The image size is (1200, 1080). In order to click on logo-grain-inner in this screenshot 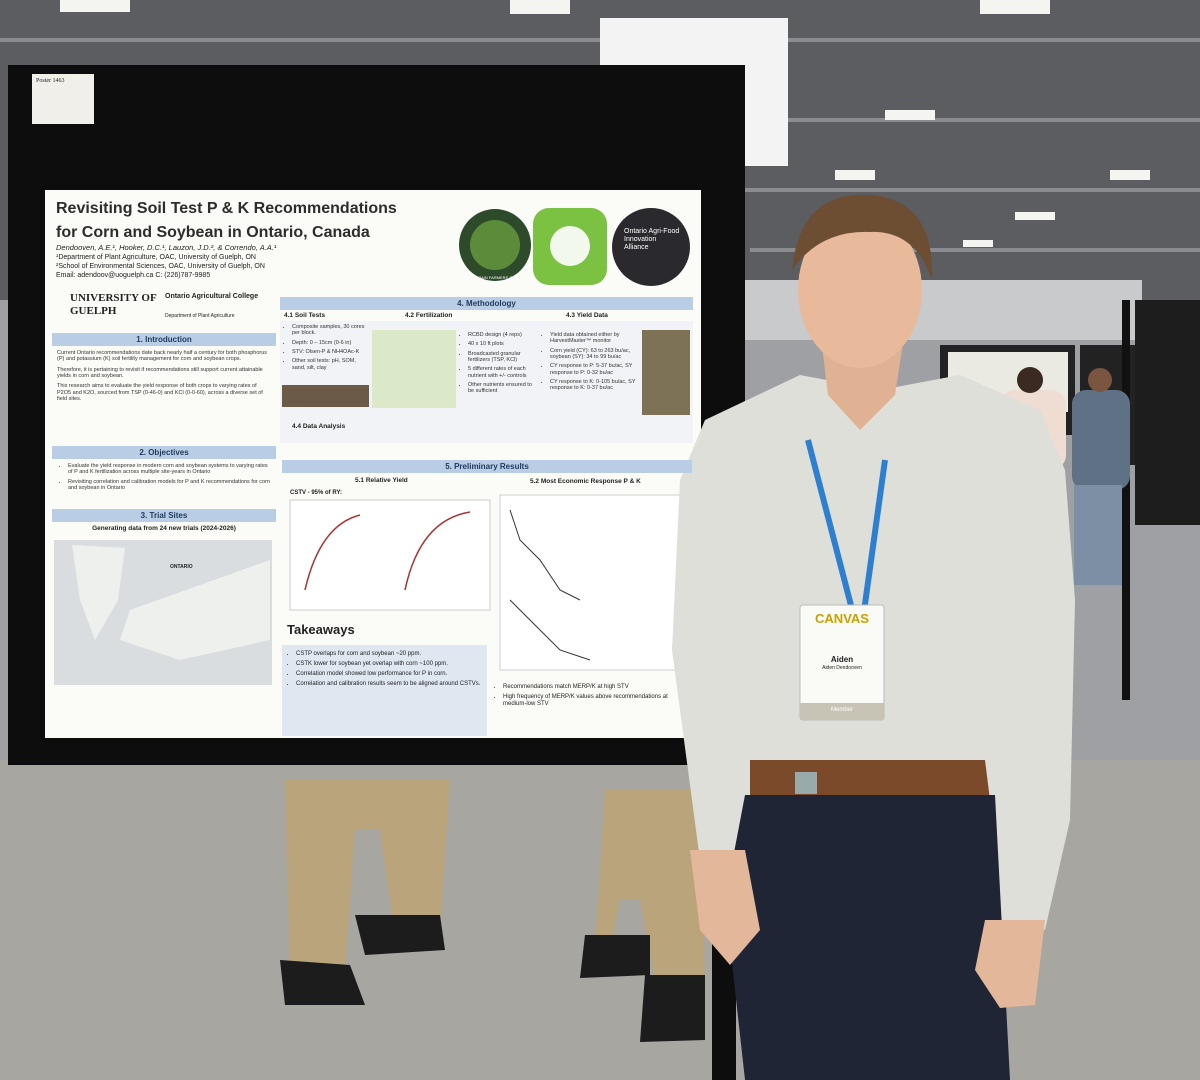, I will do `click(495, 245)`.